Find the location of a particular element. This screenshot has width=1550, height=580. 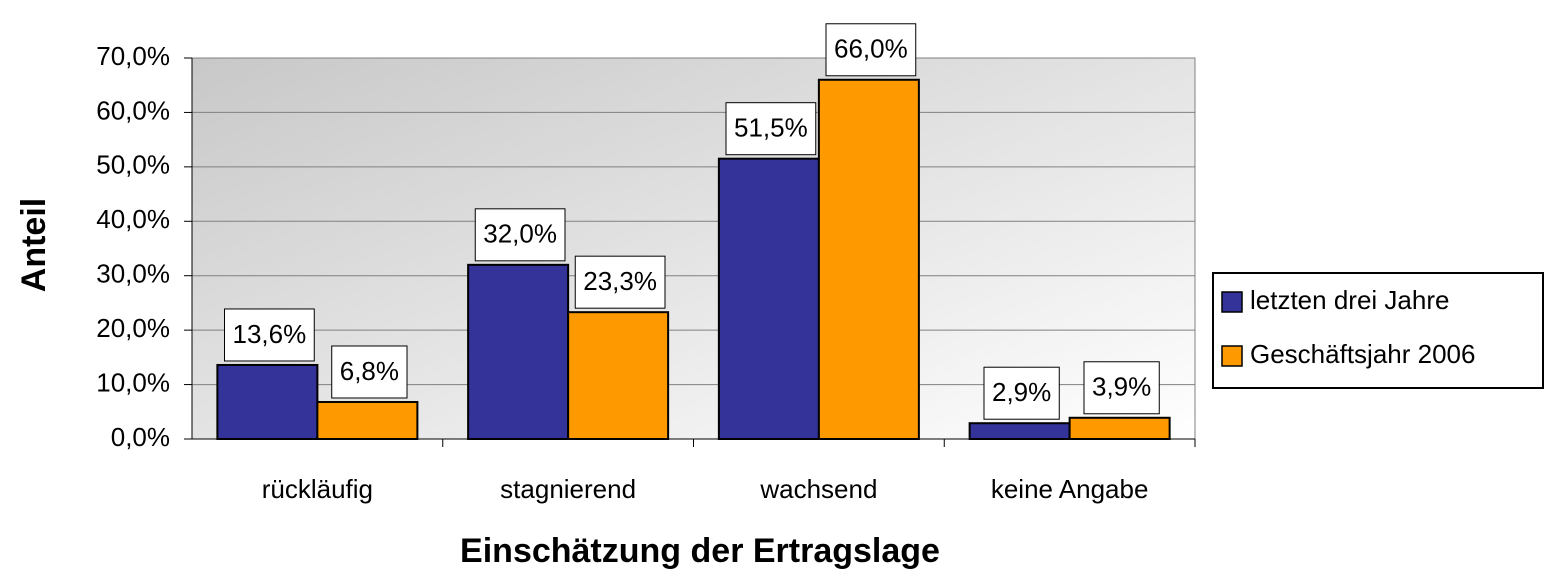

data-label: 13,6% is located at coordinates (270, 334).